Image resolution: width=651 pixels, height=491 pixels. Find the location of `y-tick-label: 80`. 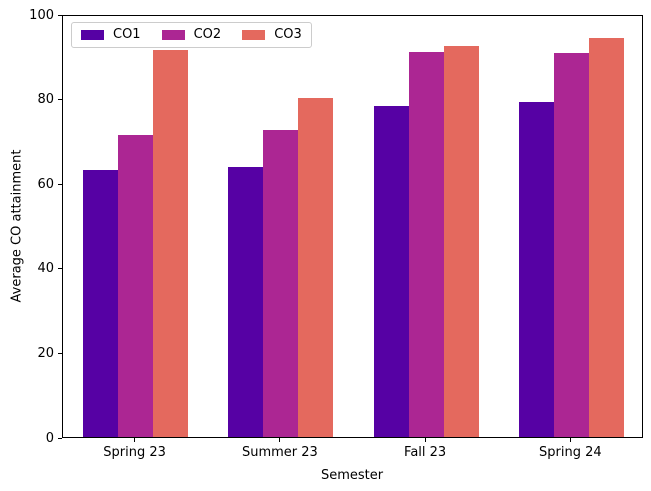

y-tick-label: 80 is located at coordinates (45, 100).